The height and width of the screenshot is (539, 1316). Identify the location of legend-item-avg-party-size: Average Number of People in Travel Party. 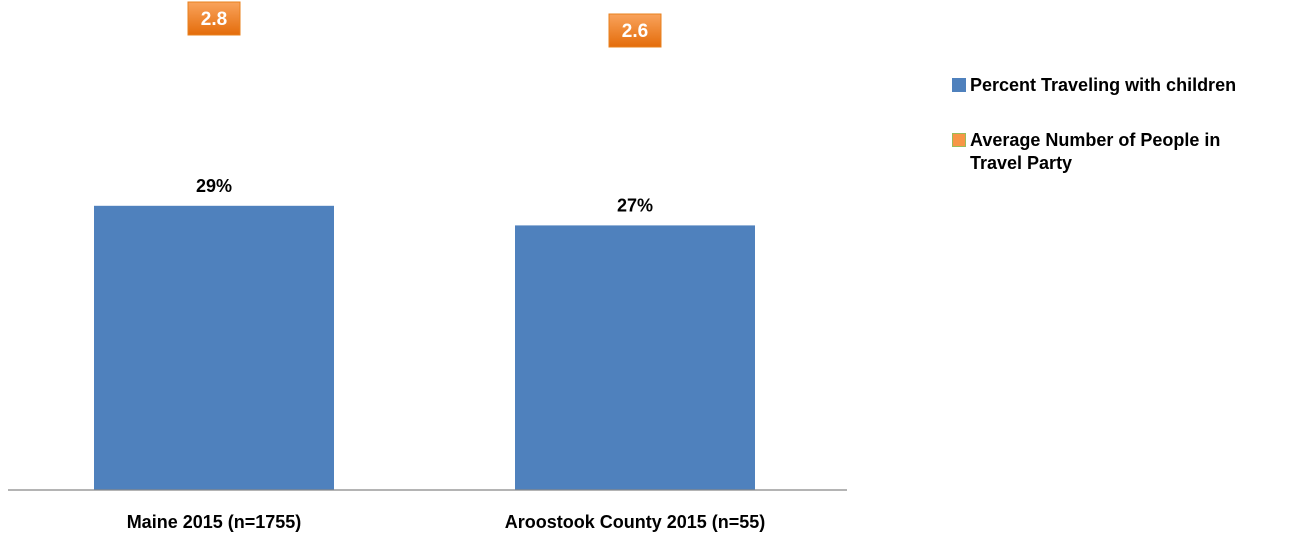
(1134, 152).